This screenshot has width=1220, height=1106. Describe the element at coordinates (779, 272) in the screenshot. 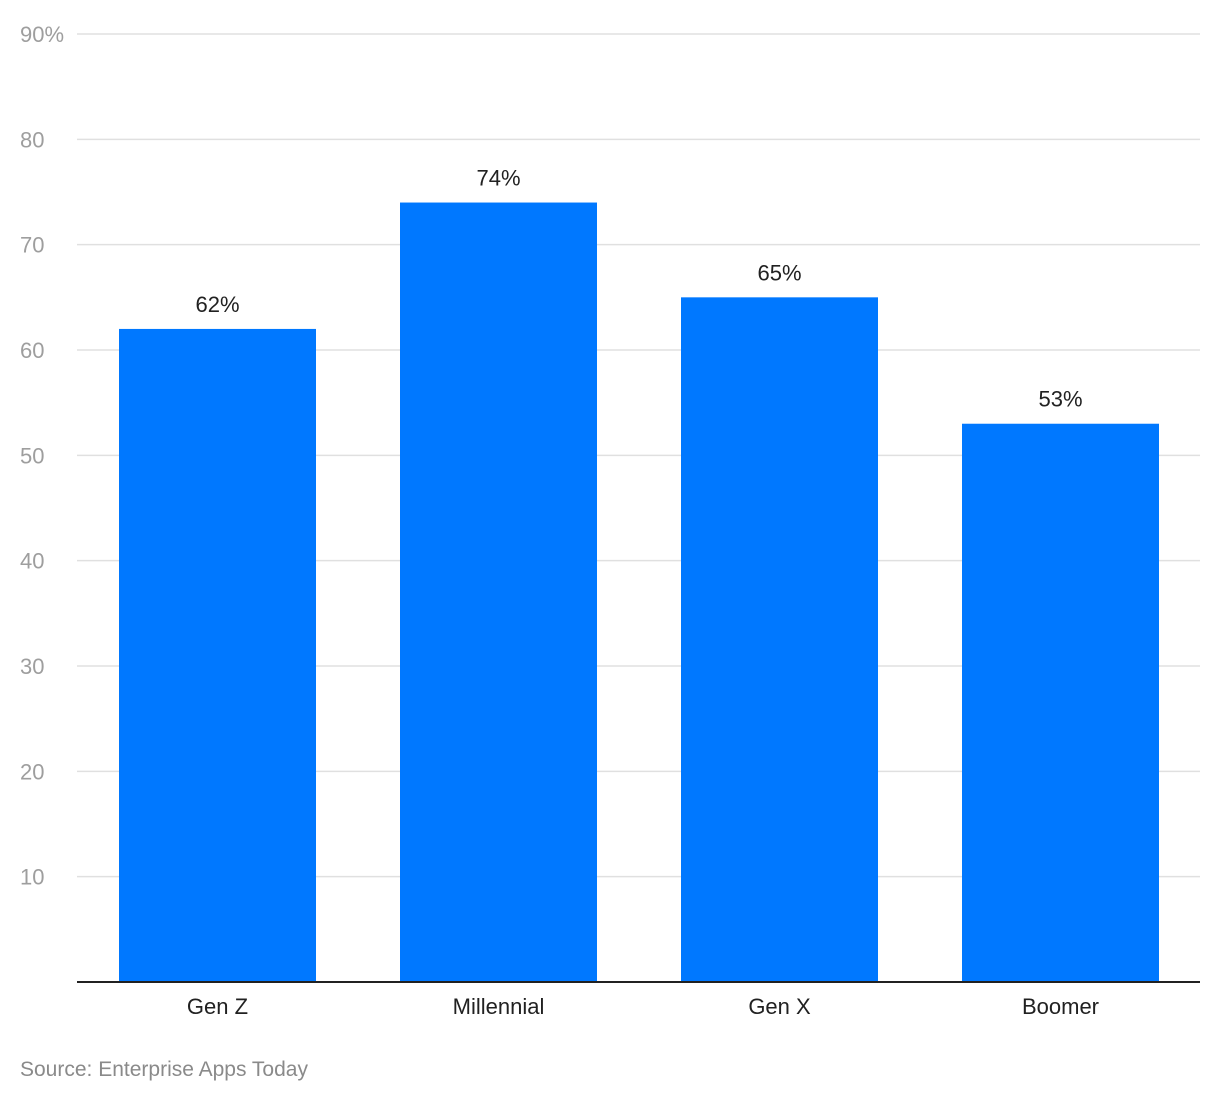

I see `bar-value-label: 65%` at that location.